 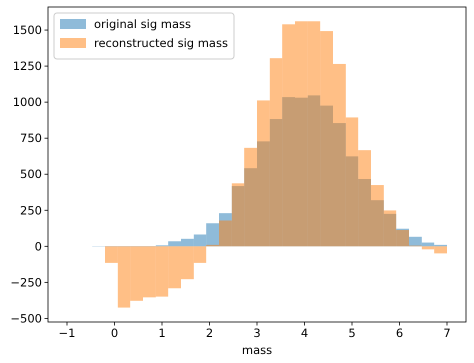 I want to click on y-tick-label: 1000, so click(x=27, y=102).